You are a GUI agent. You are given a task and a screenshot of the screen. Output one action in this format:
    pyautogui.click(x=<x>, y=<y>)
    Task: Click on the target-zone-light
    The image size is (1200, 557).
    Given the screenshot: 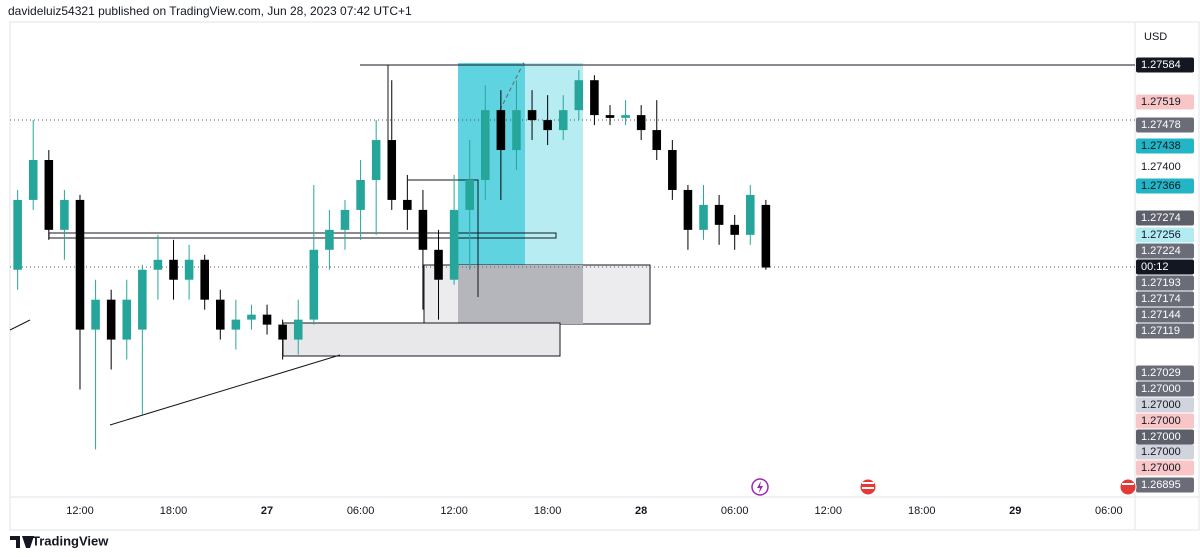 What is the action you would take?
    pyautogui.click(x=554, y=164)
    